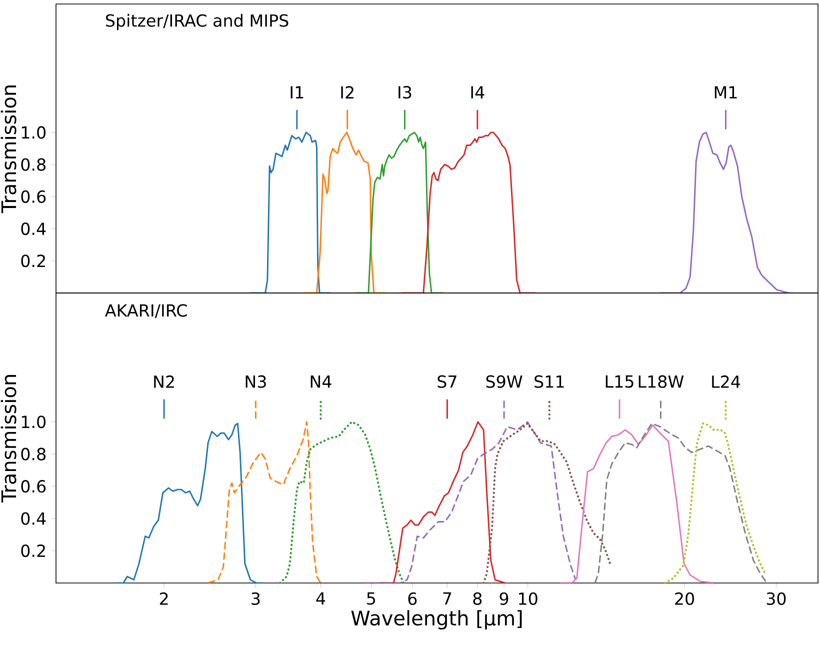  What do you see at coordinates (504, 381) in the screenshot?
I see `ref-line-label: S9W` at bounding box center [504, 381].